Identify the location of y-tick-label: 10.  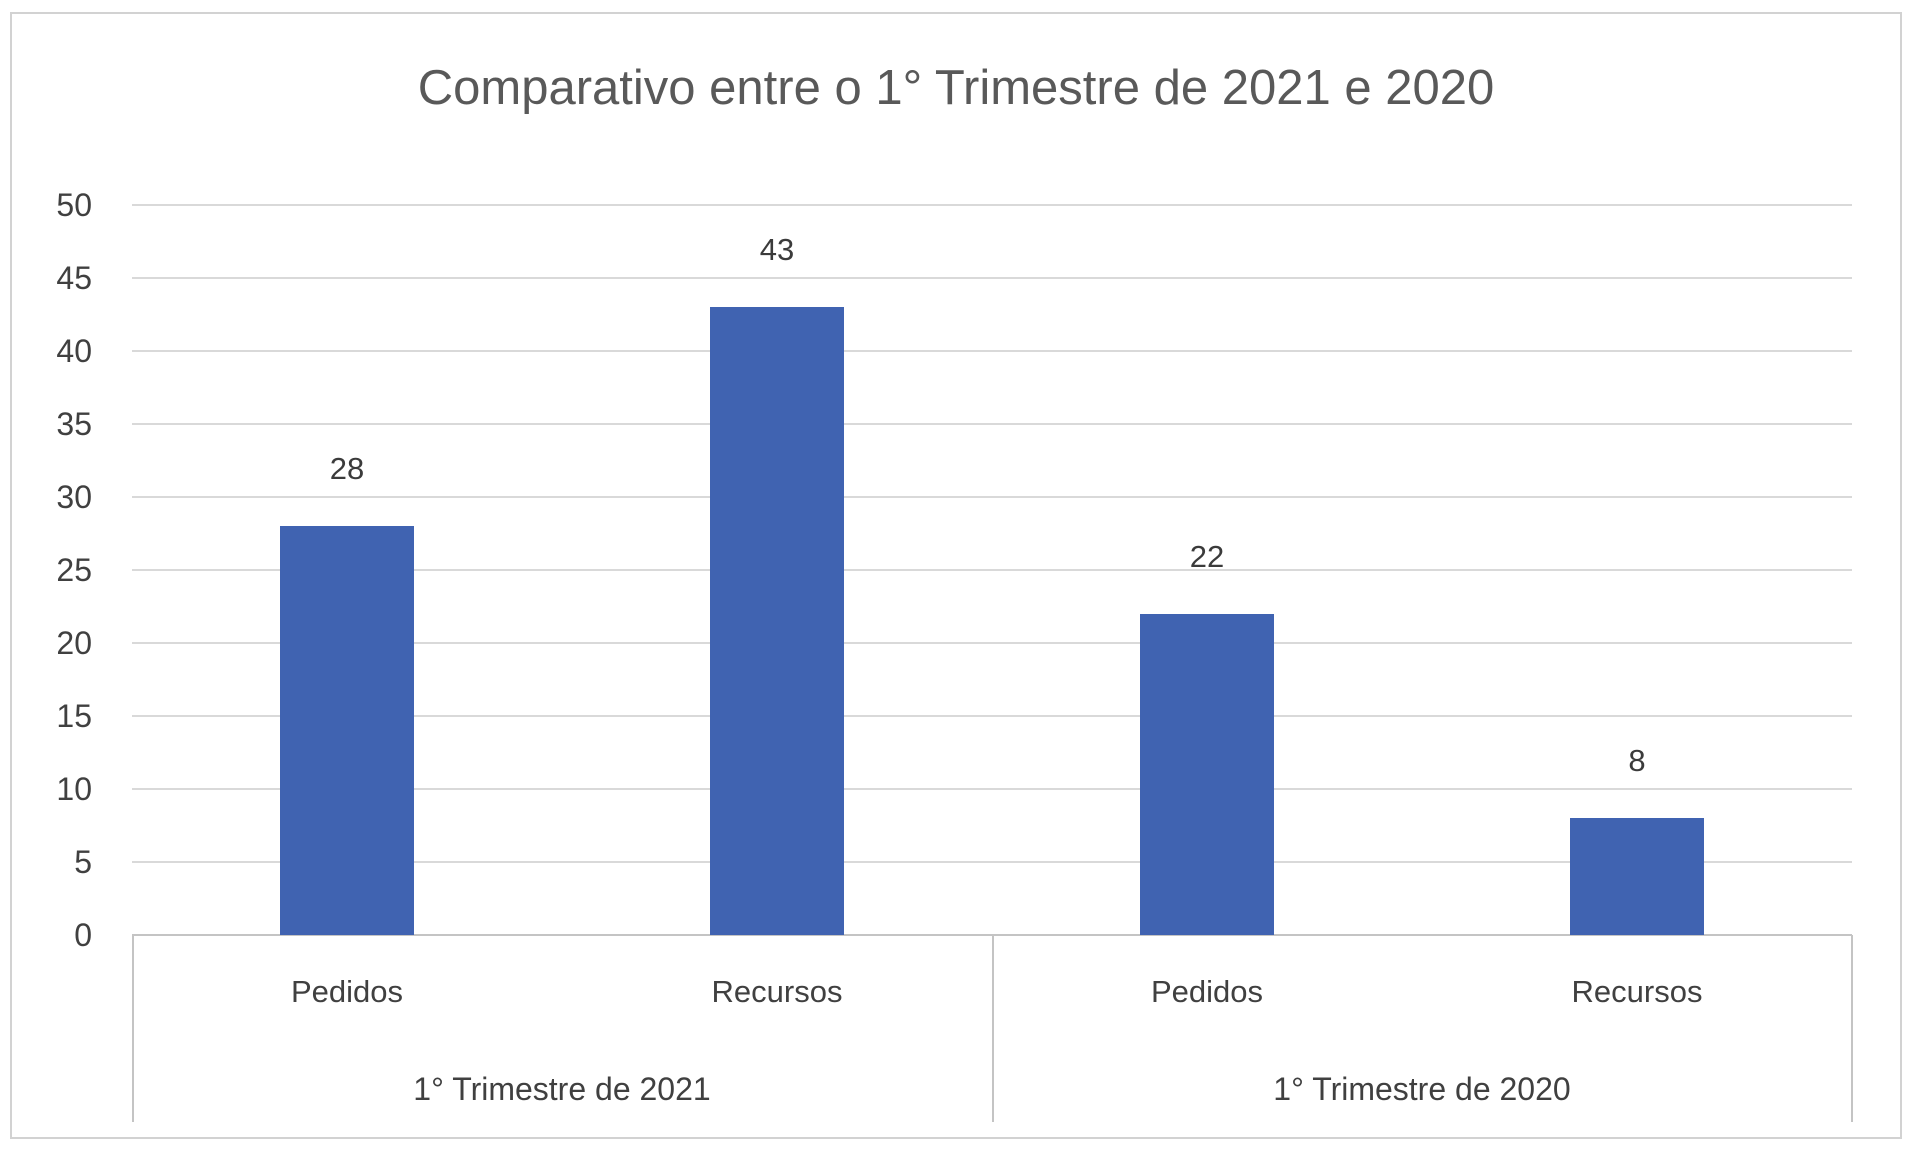
(74, 789).